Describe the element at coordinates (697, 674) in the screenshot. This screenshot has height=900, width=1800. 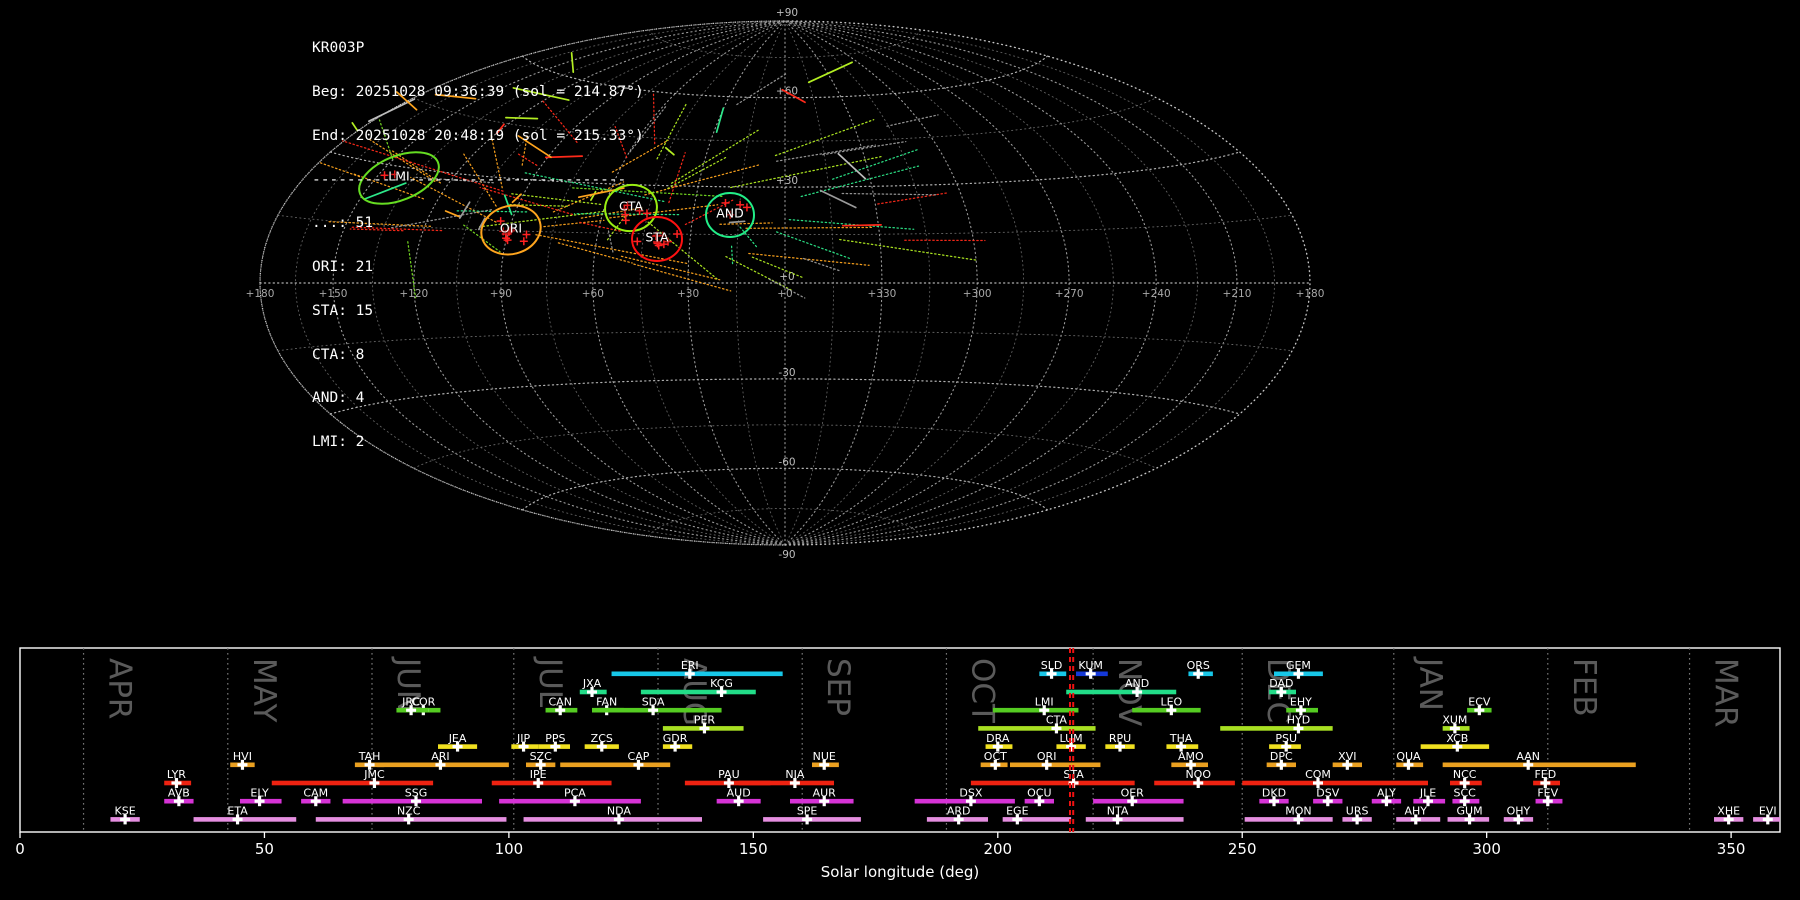
I see `shower-bar-eri` at that location.